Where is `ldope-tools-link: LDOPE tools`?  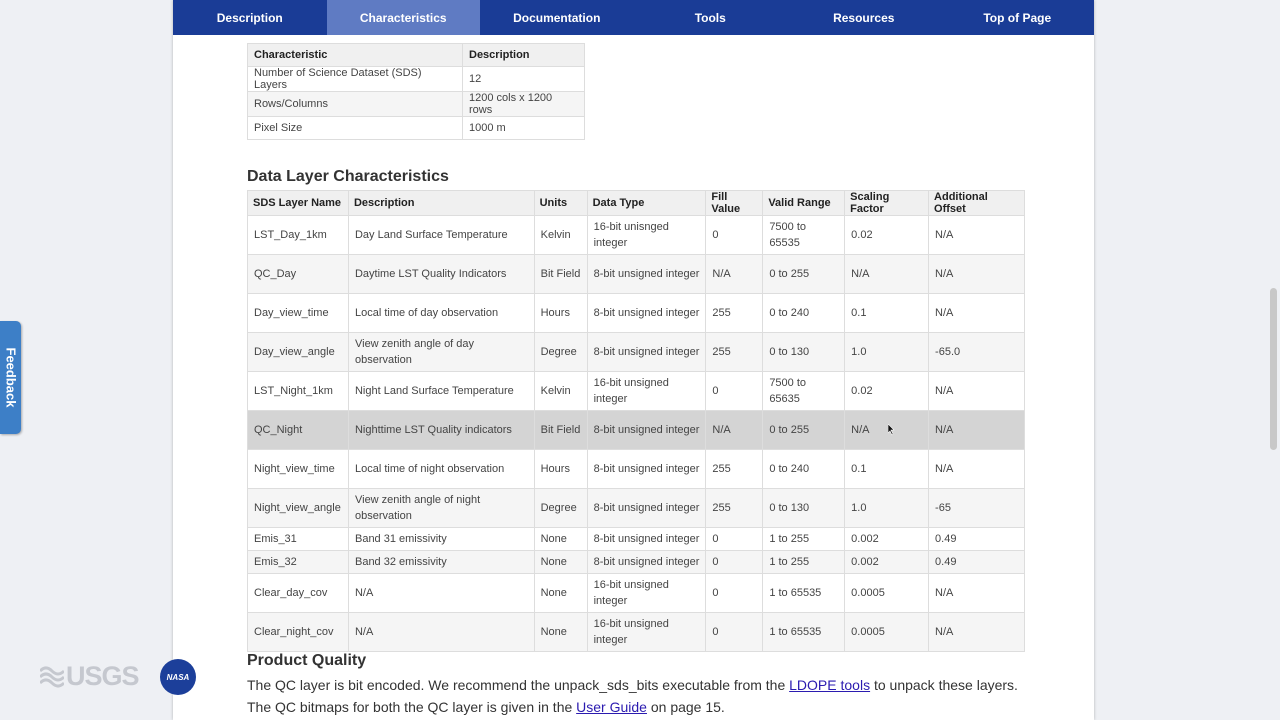
ldope-tools-link: LDOPE tools is located at coordinates (830, 685).